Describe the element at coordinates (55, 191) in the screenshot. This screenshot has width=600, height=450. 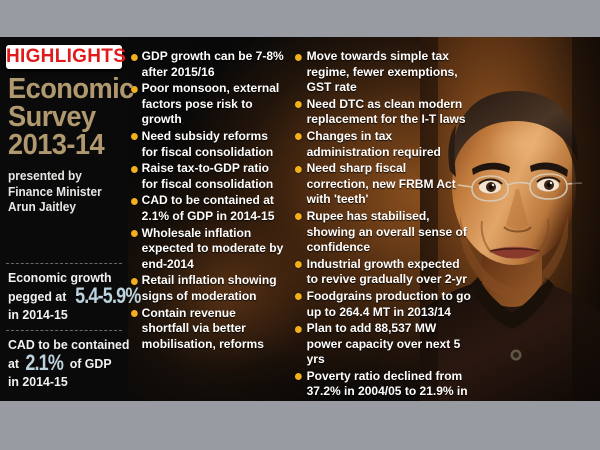
I see `subtitle-line-2: Finance Minister` at that location.